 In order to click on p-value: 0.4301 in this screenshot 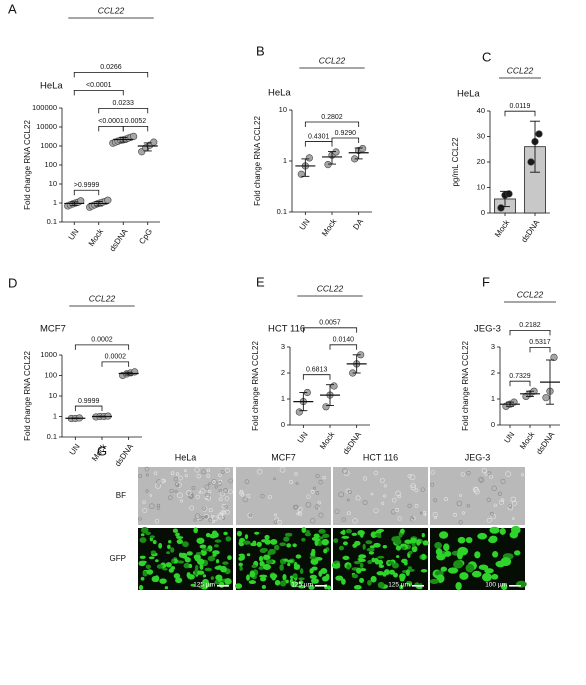, I will do `click(319, 136)`.